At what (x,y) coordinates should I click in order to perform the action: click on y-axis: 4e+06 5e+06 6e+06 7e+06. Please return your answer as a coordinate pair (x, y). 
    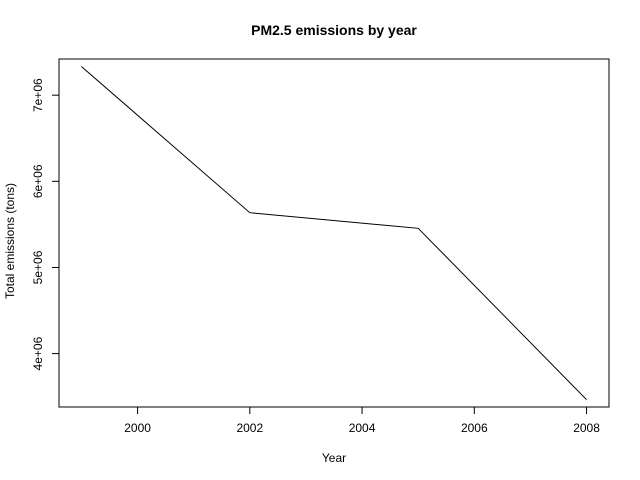
    Looking at the image, I should click on (45, 224).